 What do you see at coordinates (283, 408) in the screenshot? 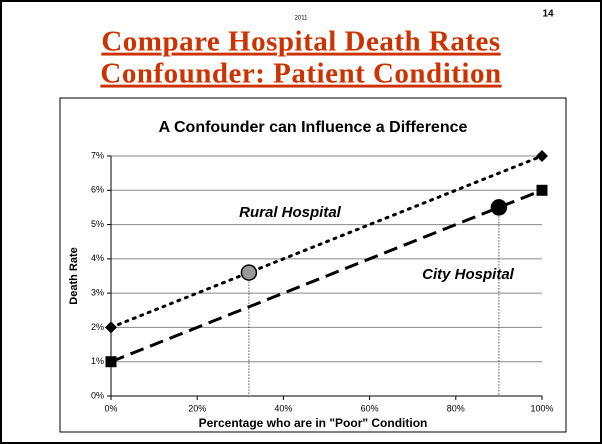
I see `x-tick-label: 40%` at bounding box center [283, 408].